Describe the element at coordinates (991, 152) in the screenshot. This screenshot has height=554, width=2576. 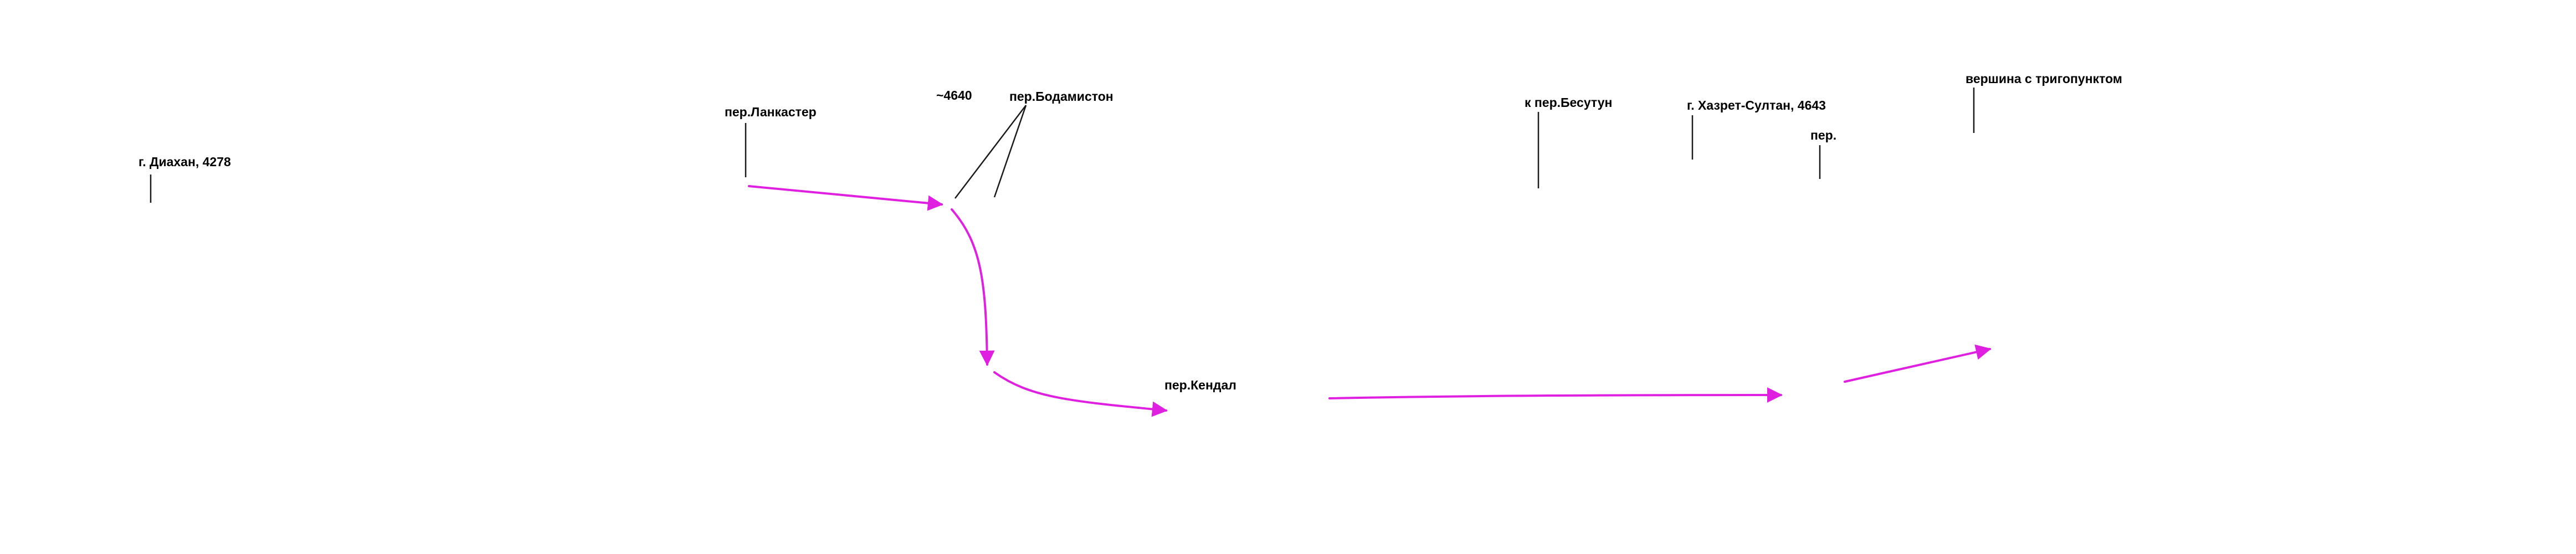
I see `leader-bodhamiston-left` at that location.